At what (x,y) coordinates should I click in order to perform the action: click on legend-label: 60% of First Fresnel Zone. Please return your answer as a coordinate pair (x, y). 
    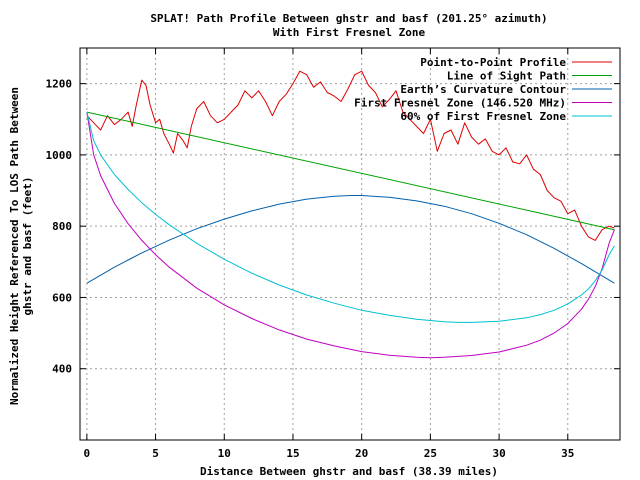
    Looking at the image, I should click on (483, 116).